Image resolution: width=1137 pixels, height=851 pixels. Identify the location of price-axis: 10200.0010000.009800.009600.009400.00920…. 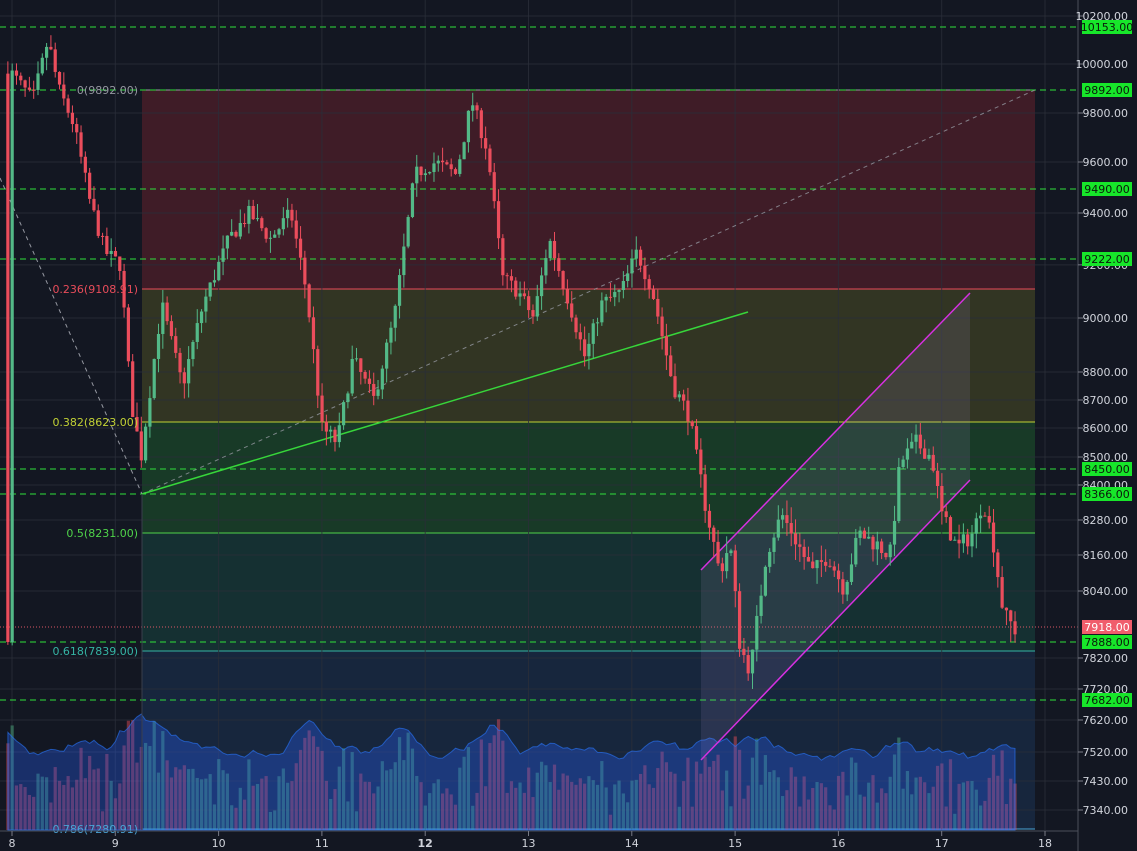
(1105, 425).